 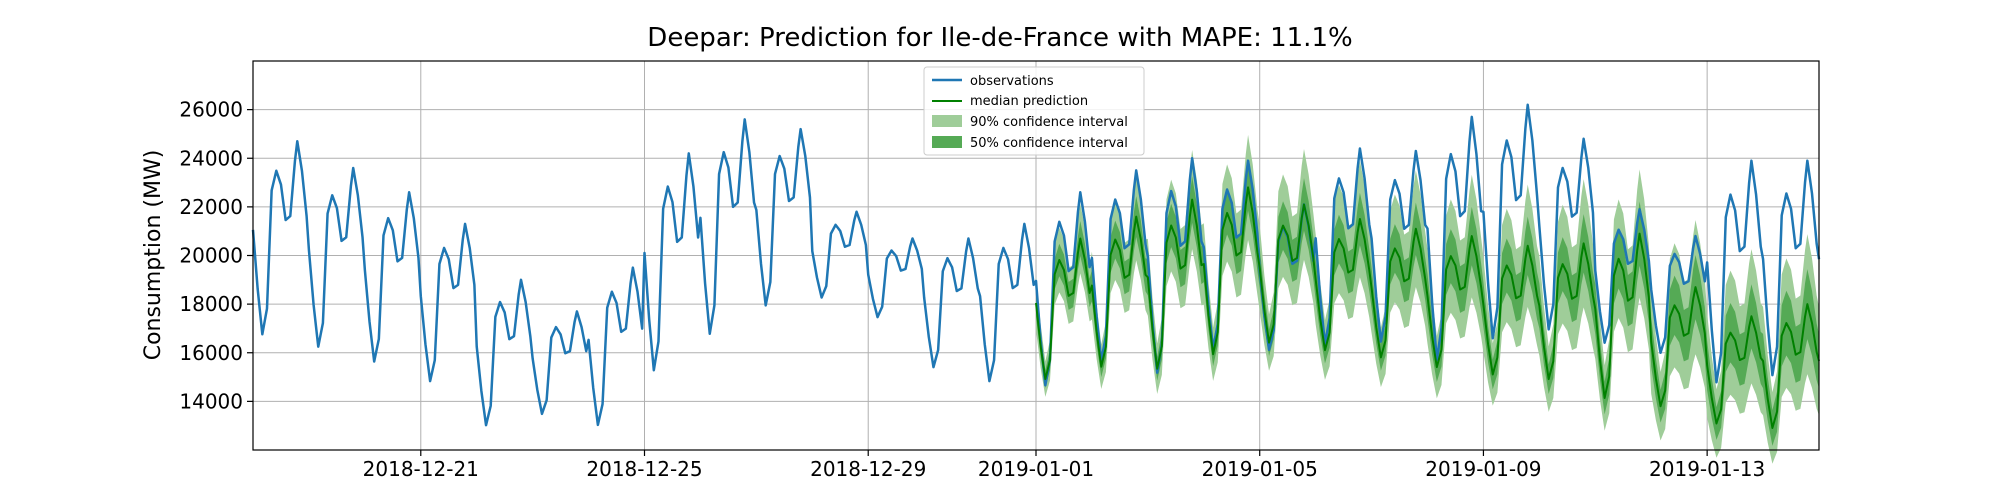 I want to click on legend-ci90-label: 90% confidence interval, so click(x=1049, y=122).